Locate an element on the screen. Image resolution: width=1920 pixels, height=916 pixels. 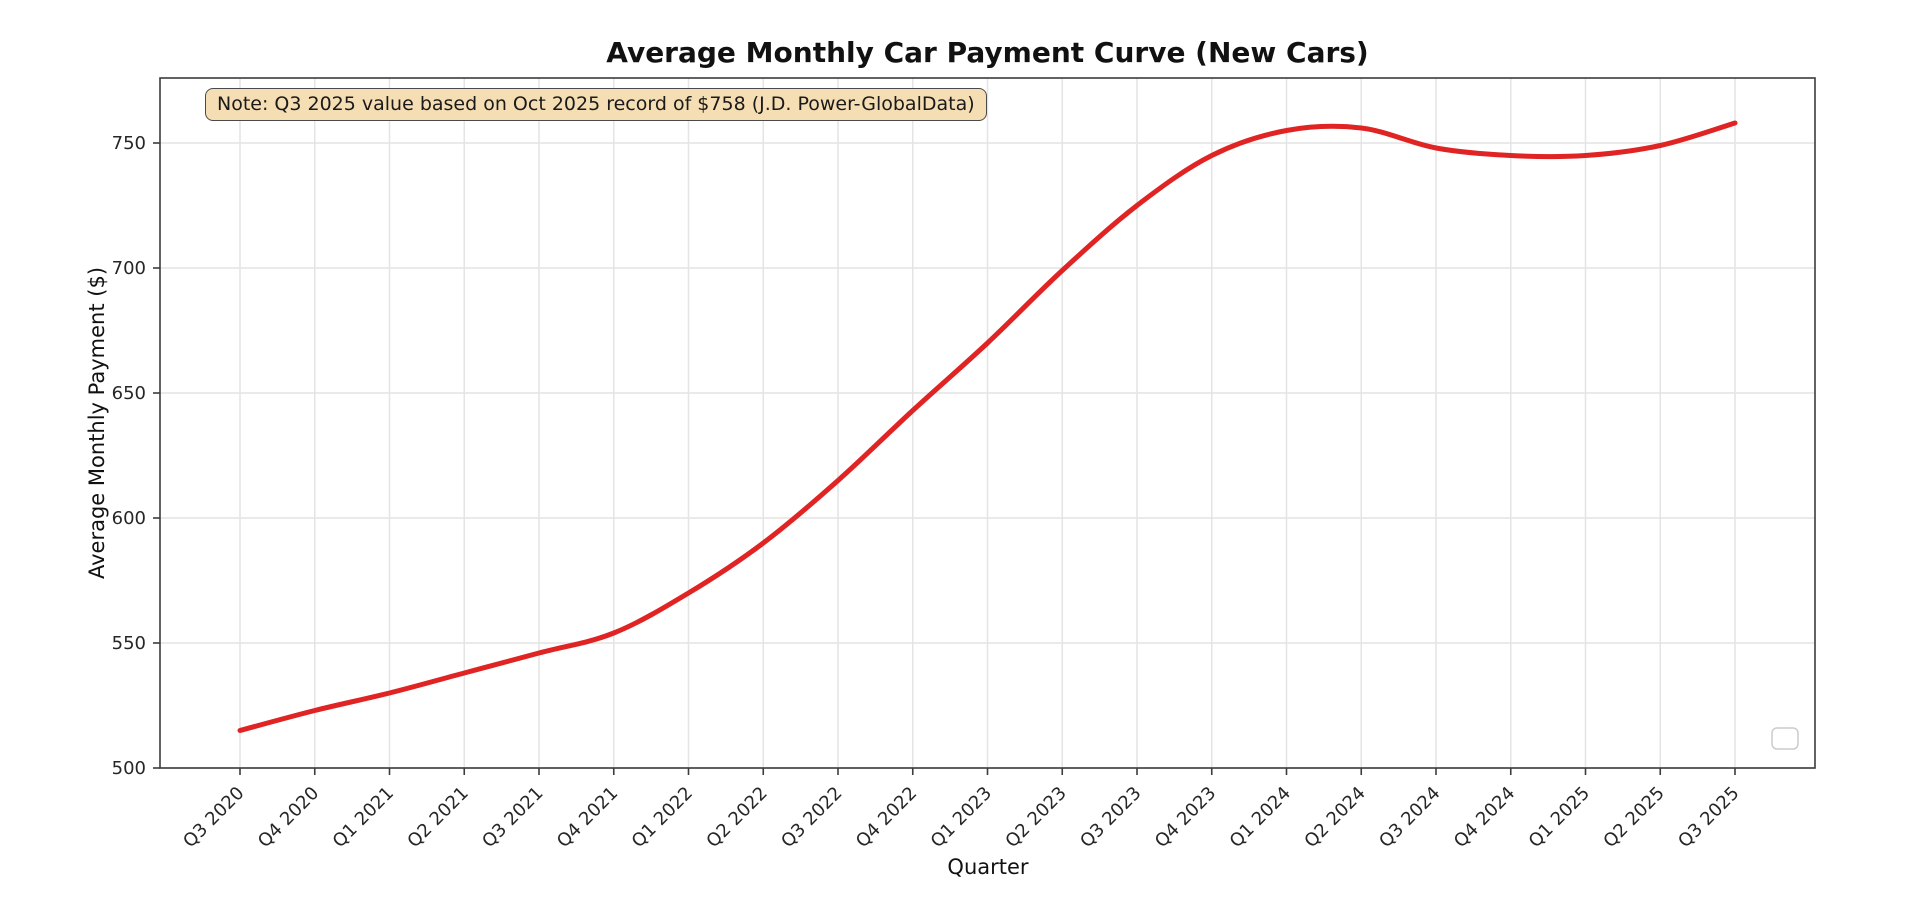
x-tick-label: Q1 2021 is located at coordinates (363, 817).